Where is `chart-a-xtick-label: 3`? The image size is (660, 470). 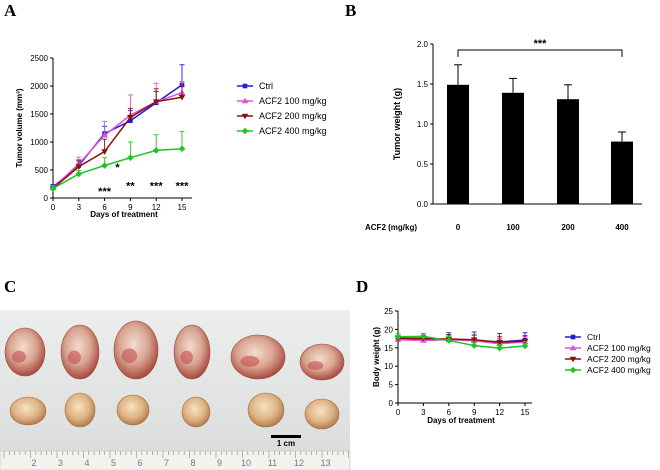
chart-a-xtick-label: 3 is located at coordinates (79, 207).